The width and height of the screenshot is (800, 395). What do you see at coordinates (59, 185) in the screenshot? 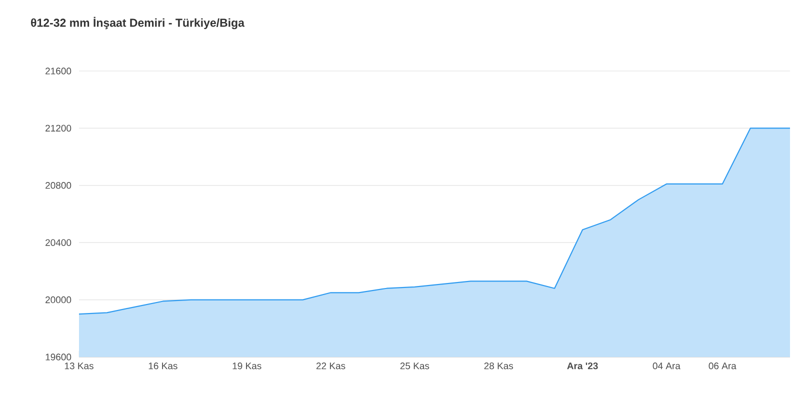
I see `y-tick-label: 20800` at bounding box center [59, 185].